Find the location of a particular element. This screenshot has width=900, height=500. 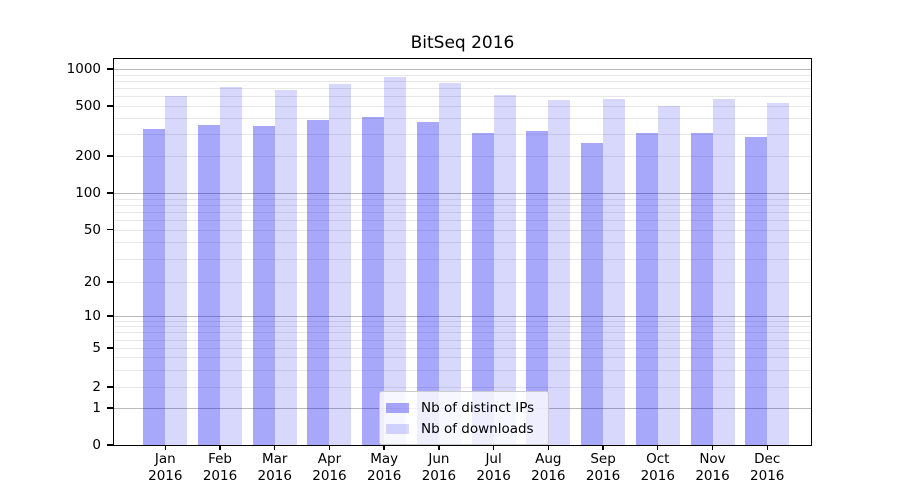

bar-distinct-ips-apr is located at coordinates (318, 282).